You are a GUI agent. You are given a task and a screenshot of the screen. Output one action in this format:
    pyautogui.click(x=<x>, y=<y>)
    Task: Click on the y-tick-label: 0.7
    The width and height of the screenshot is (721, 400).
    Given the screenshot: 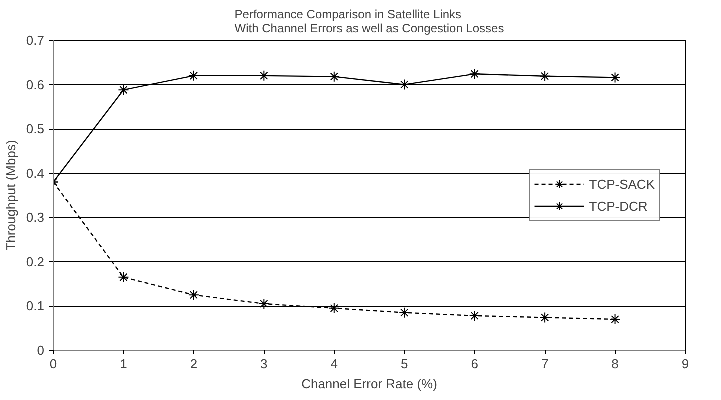 What is the action you would take?
    pyautogui.click(x=35, y=40)
    